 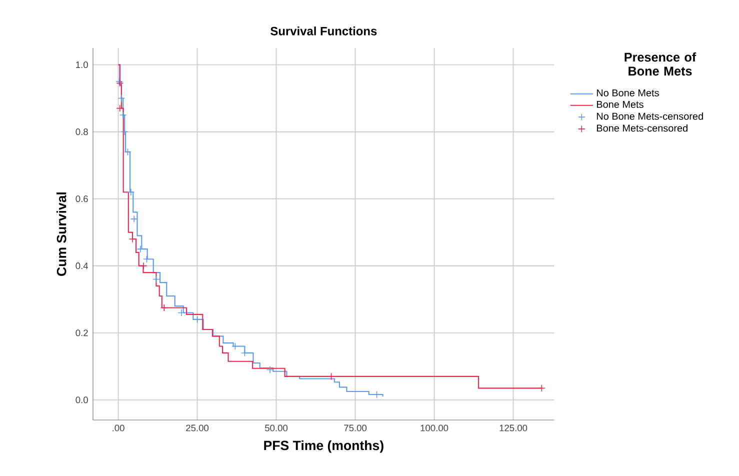 What do you see at coordinates (197, 428) in the screenshot?
I see `x-tick-label: 25.00` at bounding box center [197, 428].